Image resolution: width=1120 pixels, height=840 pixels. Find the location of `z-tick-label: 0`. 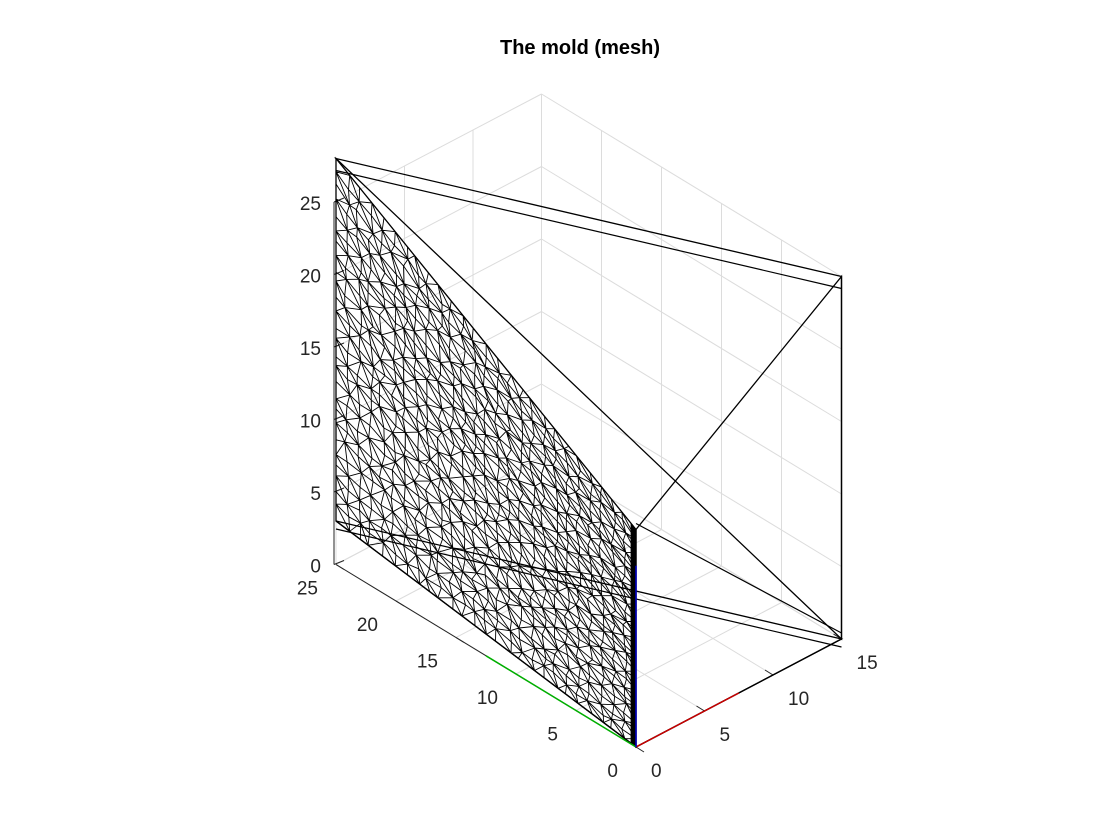

z-tick-label: 0 is located at coordinates (315, 567).